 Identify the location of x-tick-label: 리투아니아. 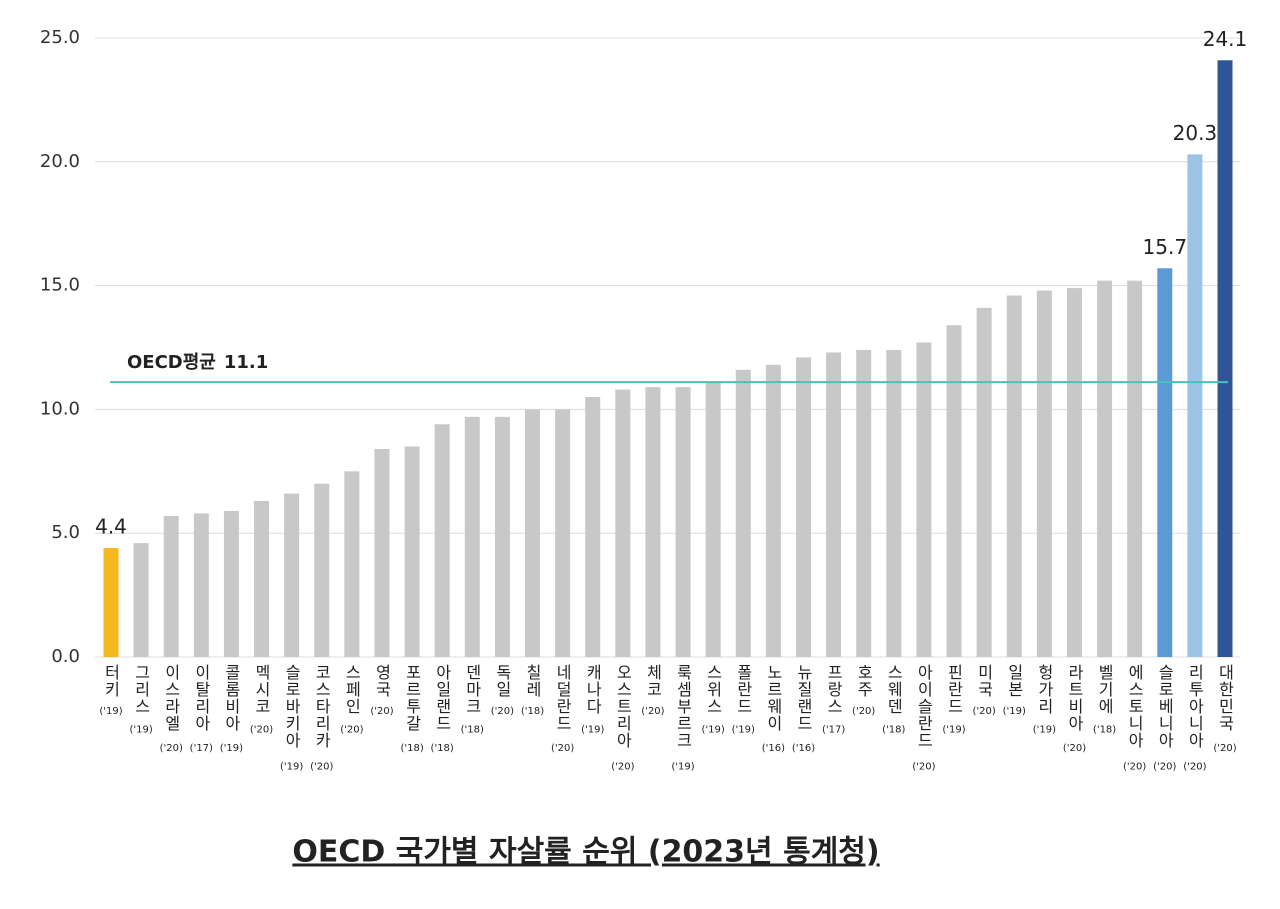
(1194, 706).